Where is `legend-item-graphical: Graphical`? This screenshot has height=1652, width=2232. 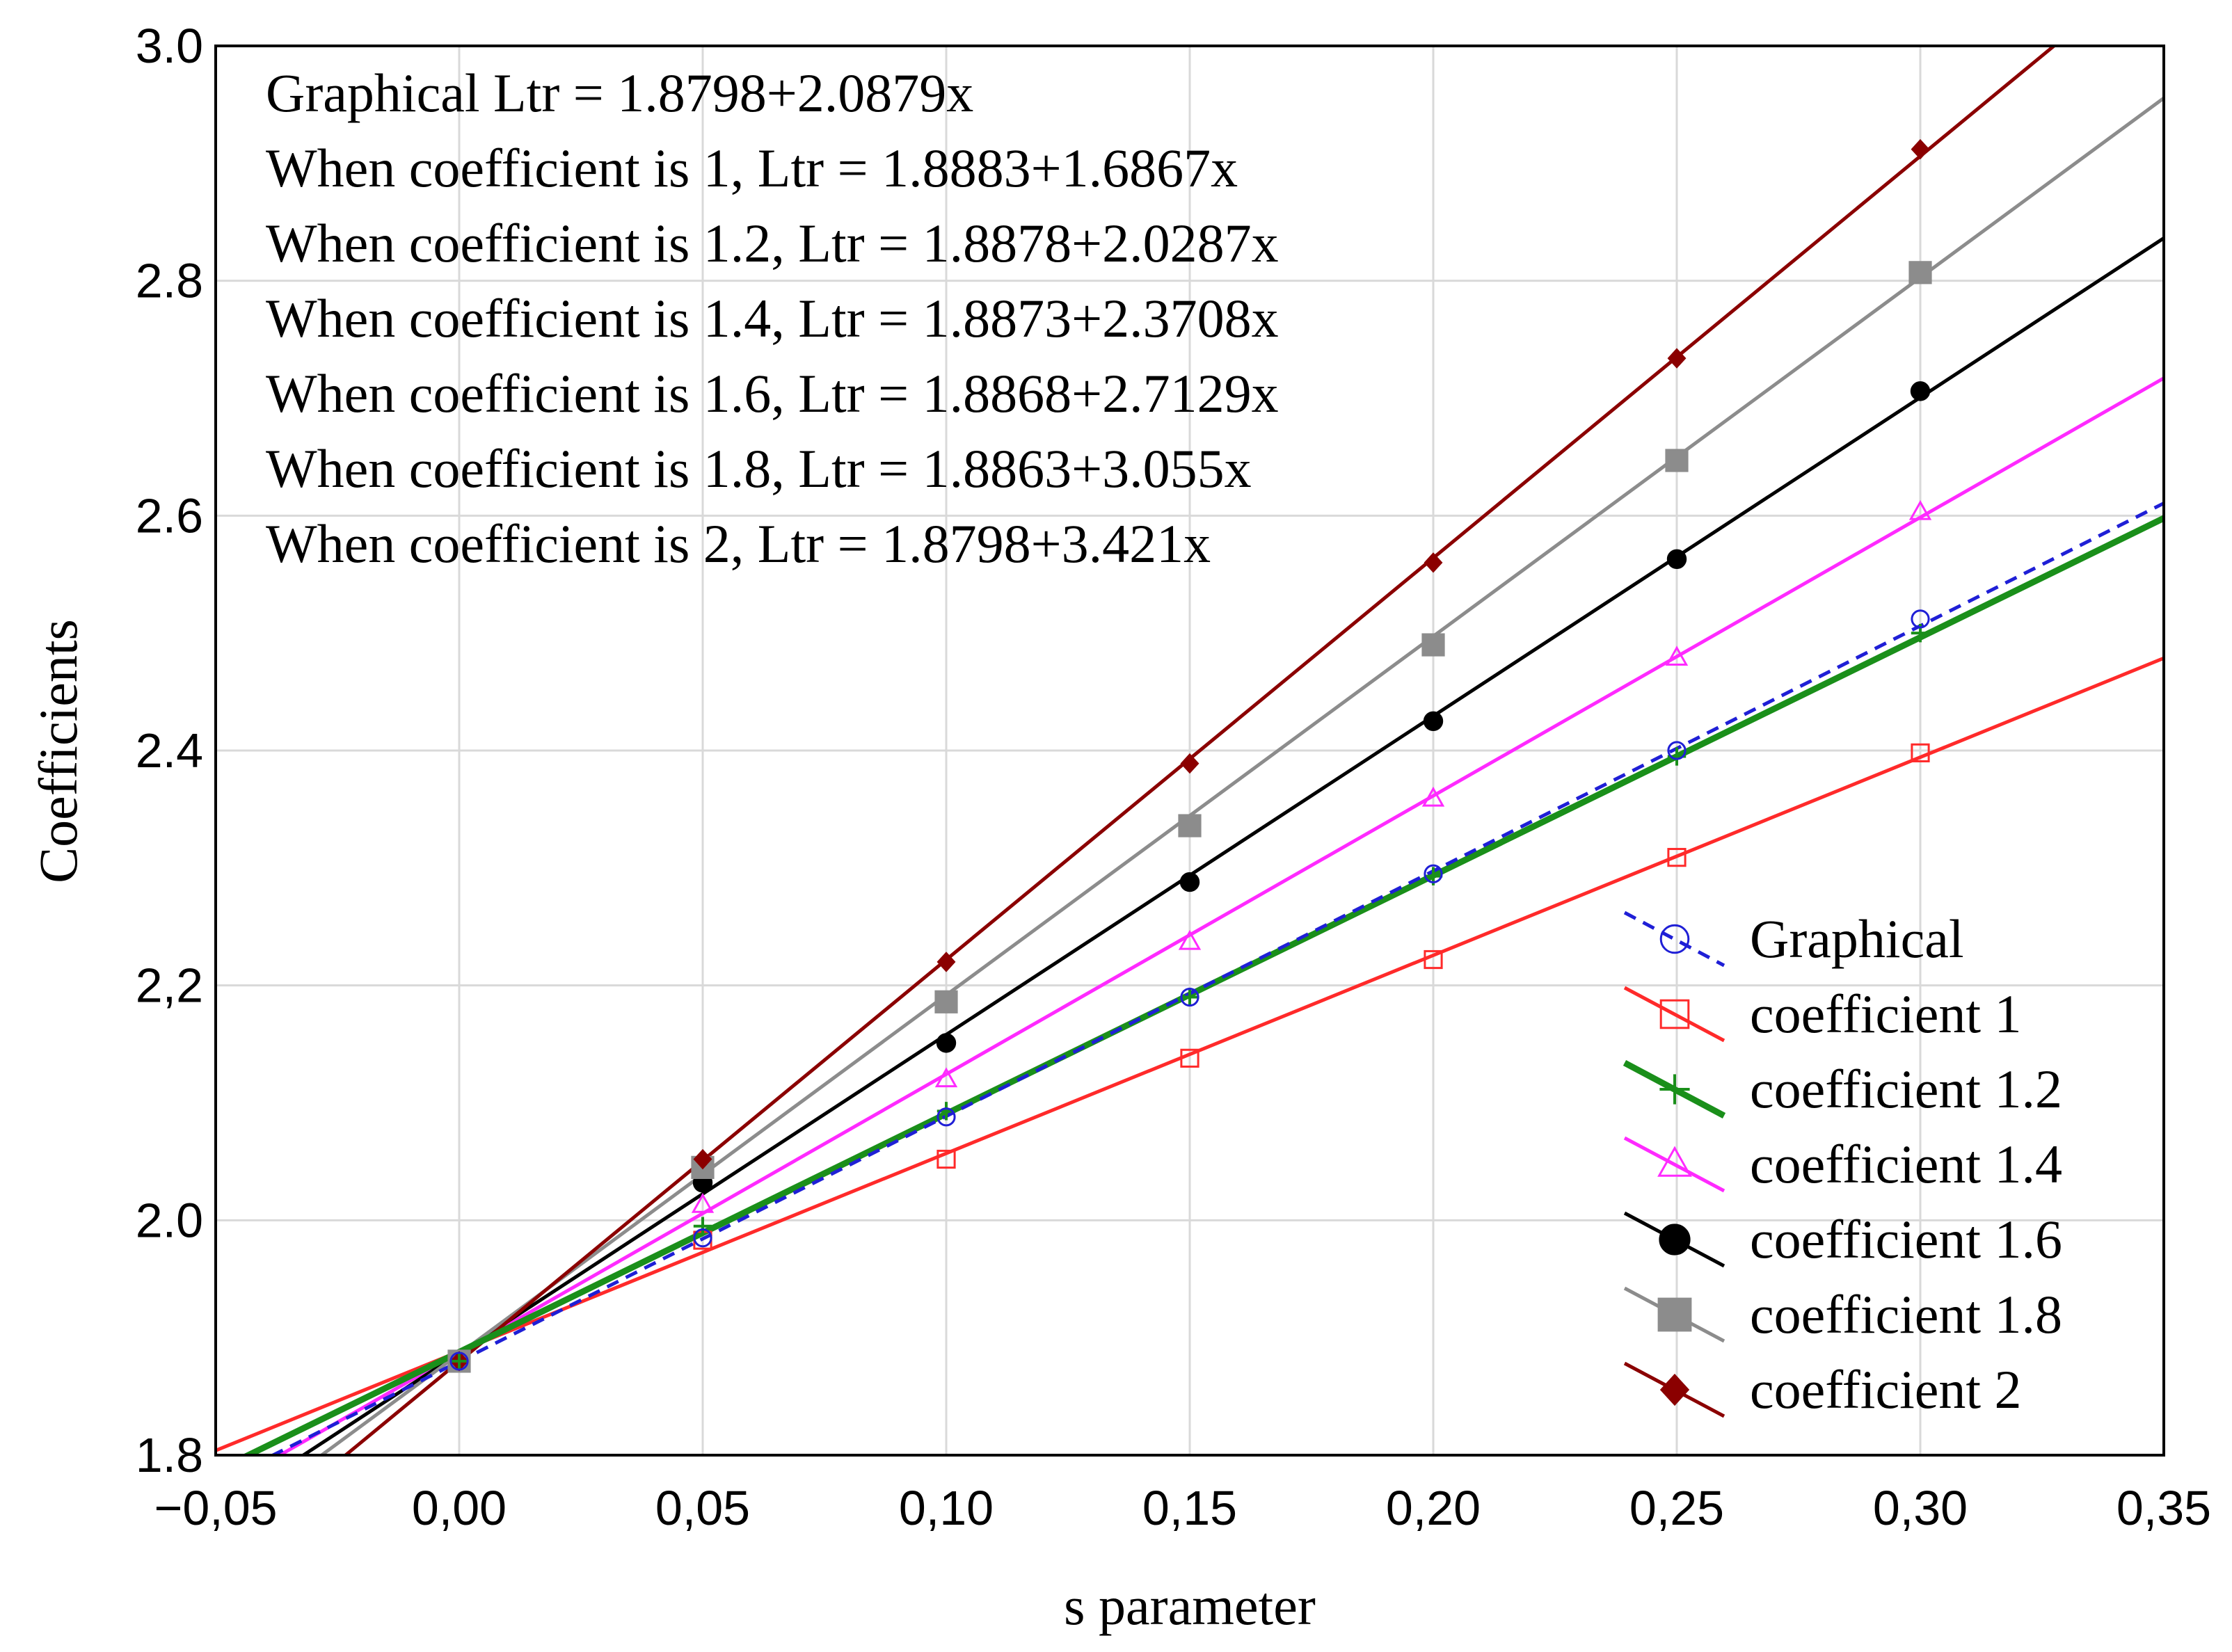
legend-item-graphical: Graphical is located at coordinates (1793, 939).